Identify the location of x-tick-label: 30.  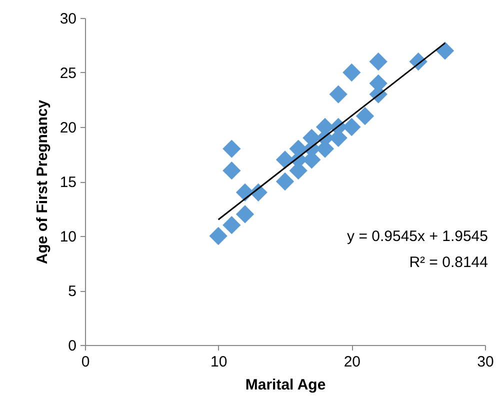
(485, 362).